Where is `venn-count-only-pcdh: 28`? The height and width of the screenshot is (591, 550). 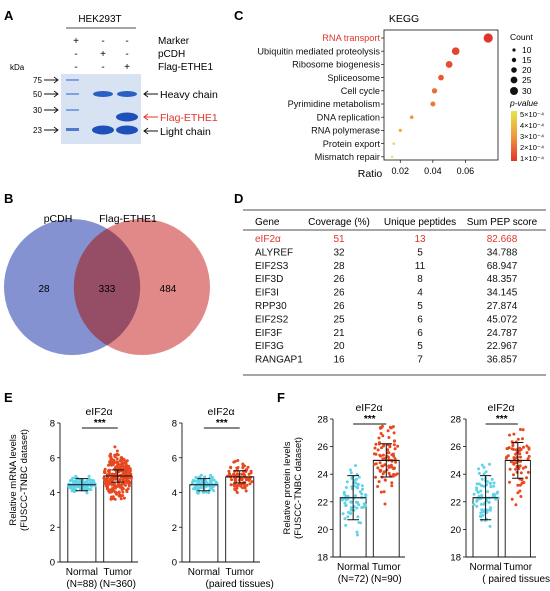 venn-count-only-pcdh: 28 is located at coordinates (44, 289).